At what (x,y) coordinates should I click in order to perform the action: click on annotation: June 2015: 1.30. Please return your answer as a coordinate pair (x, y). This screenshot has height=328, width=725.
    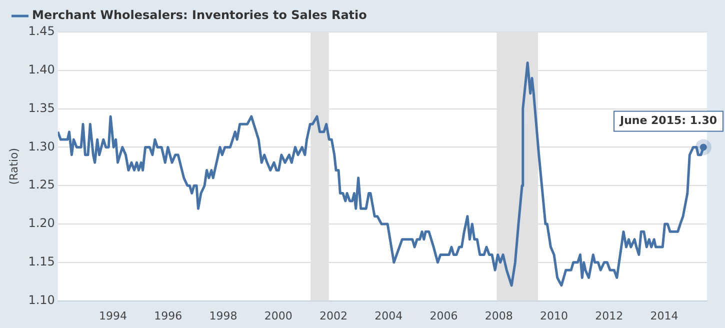
    Looking at the image, I should click on (668, 121).